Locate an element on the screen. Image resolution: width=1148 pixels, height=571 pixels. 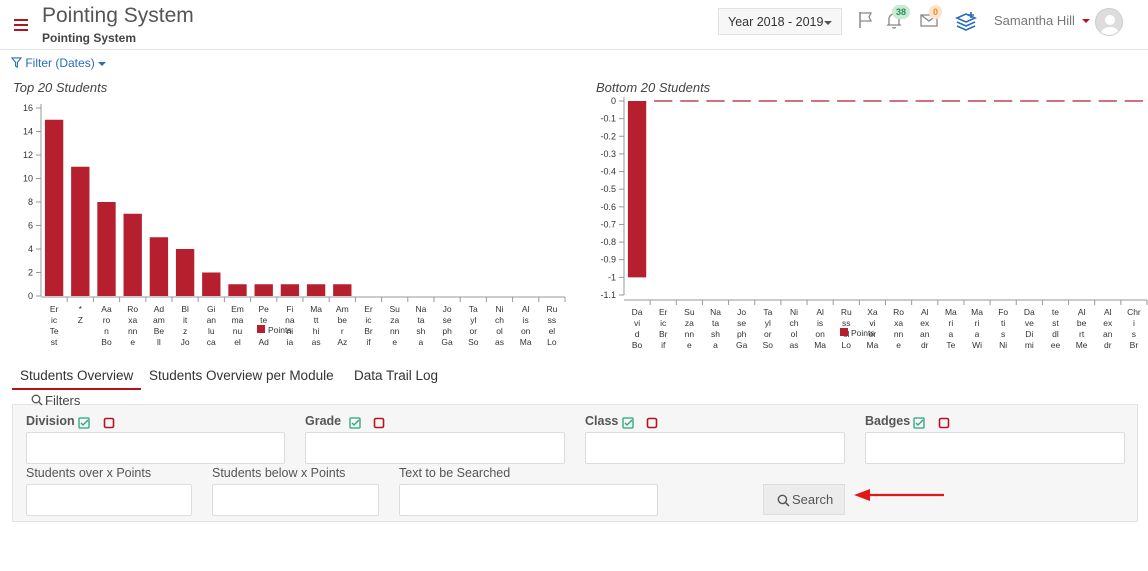
x-tick-label: hi is located at coordinates (316, 331).